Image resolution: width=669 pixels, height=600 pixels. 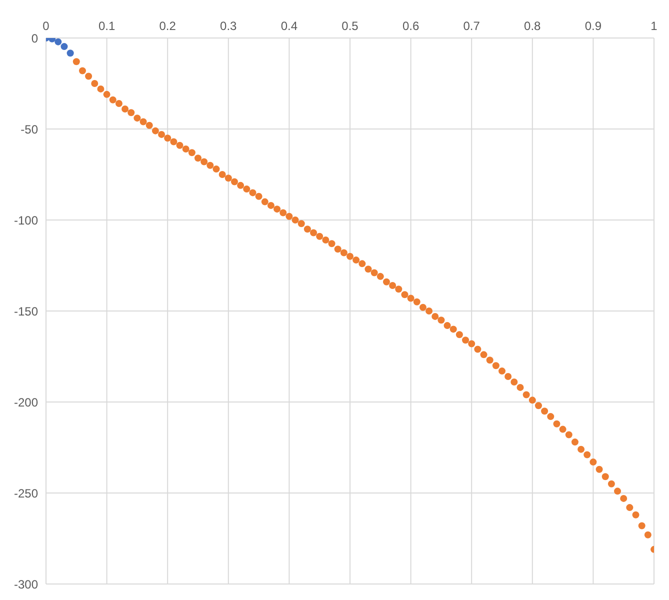 What do you see at coordinates (26, 311) in the screenshot?
I see `y-tick-label: -150` at bounding box center [26, 311].